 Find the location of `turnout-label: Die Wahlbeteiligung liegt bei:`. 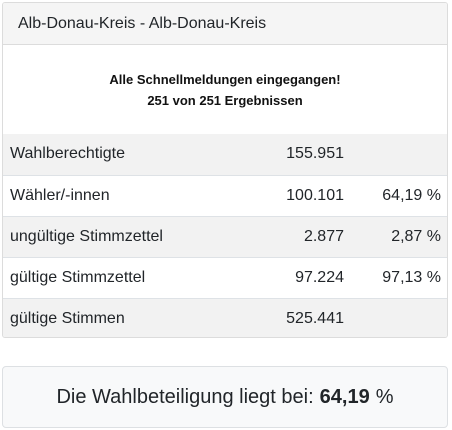

turnout-label: Die Wahlbeteiligung liegt bei: is located at coordinates (185, 396).